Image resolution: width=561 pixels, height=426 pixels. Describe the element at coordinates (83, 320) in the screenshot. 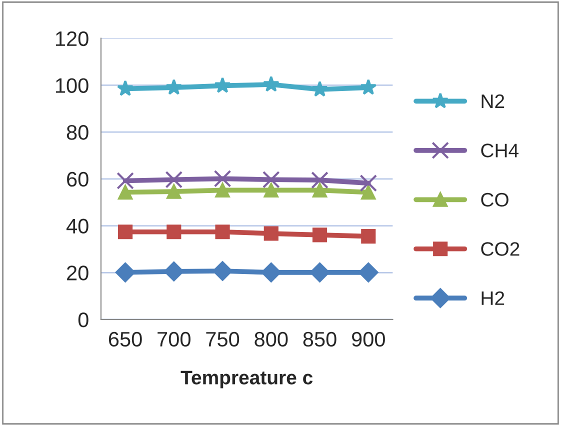

I see `y-tick-label: 0` at that location.